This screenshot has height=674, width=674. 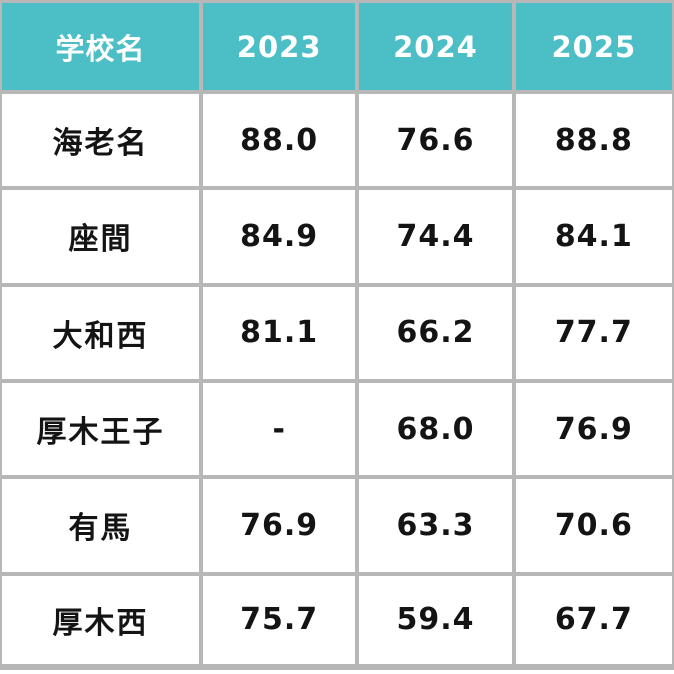 What do you see at coordinates (437, 619) in the screenshot?
I see `score-value-cell: 59.4` at bounding box center [437, 619].